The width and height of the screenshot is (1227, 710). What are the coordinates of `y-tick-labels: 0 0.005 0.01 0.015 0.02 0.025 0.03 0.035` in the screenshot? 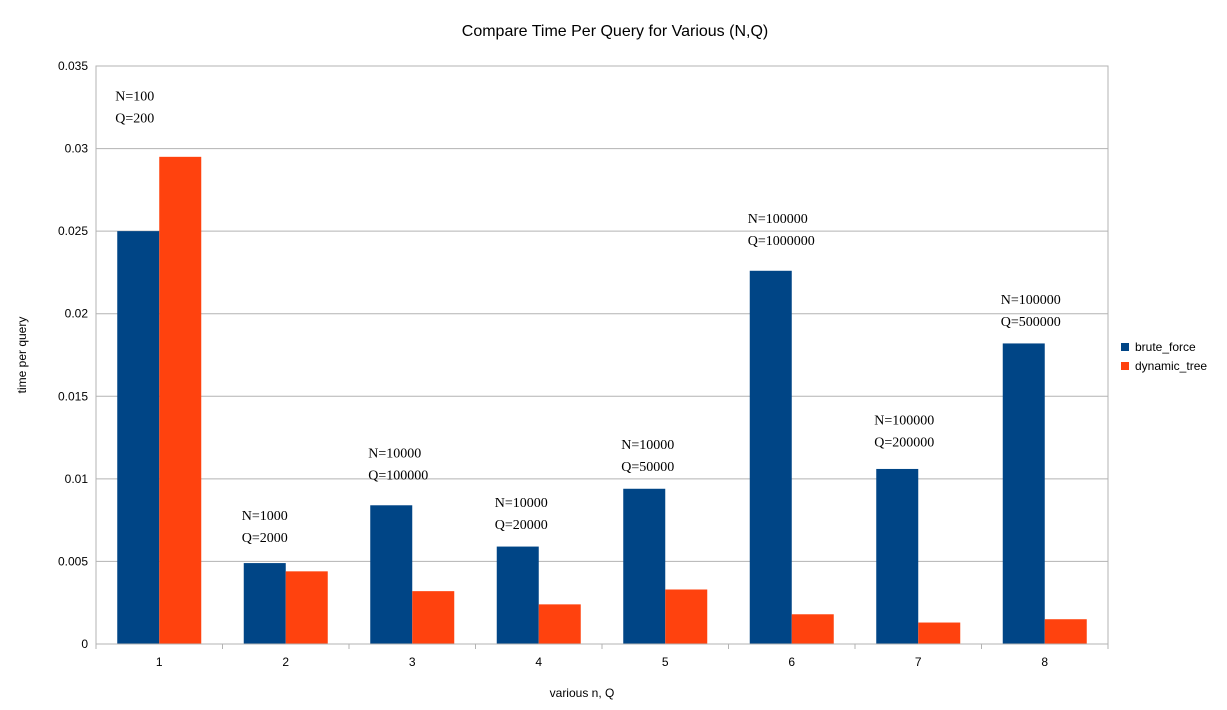 It's located at (73, 355).